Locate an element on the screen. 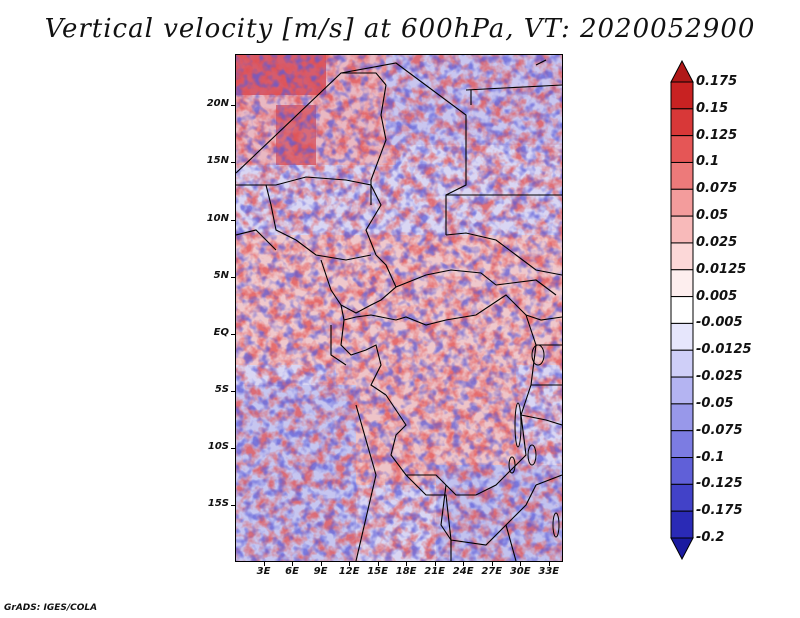 The image size is (800, 618). colorbar-label: 0.1 is located at coordinates (708, 162).